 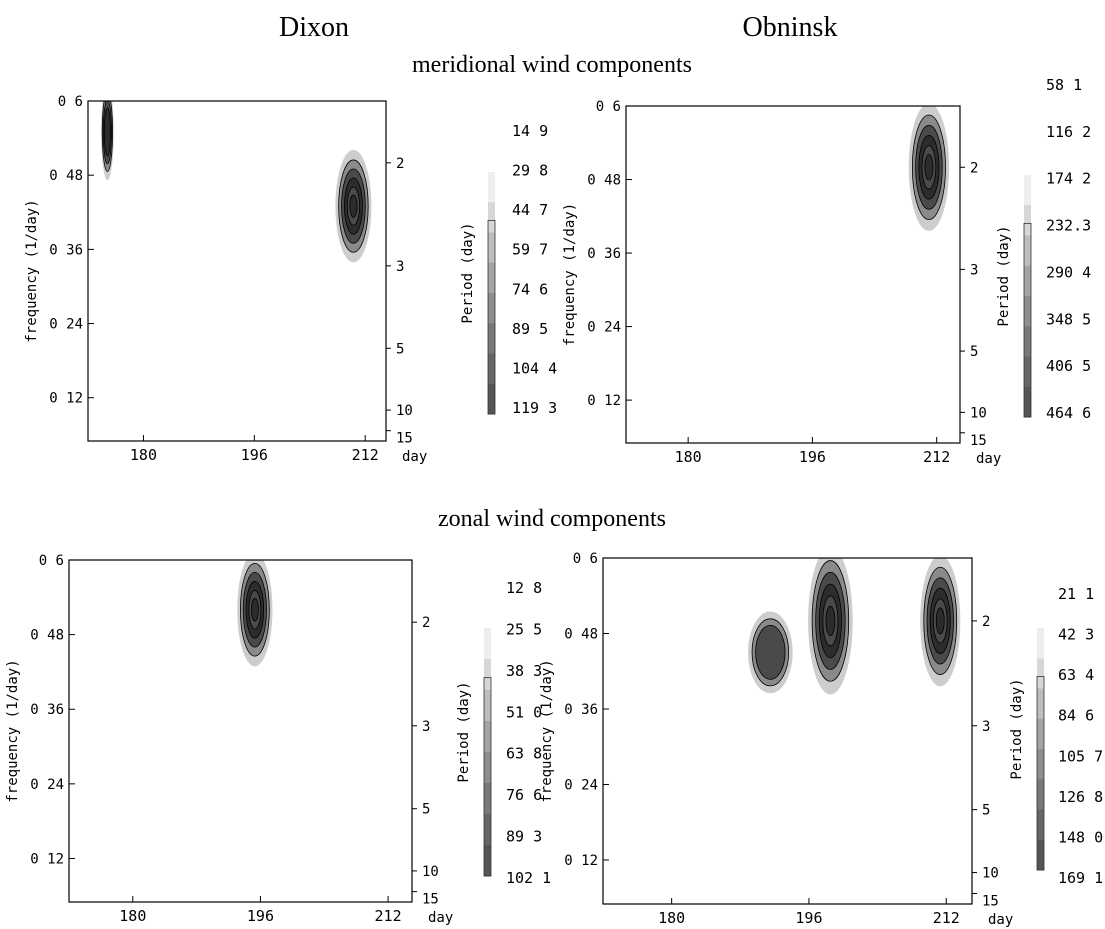 What do you see at coordinates (1068, 132) in the screenshot?
I see `colorbar-label: 116 2` at bounding box center [1068, 132].